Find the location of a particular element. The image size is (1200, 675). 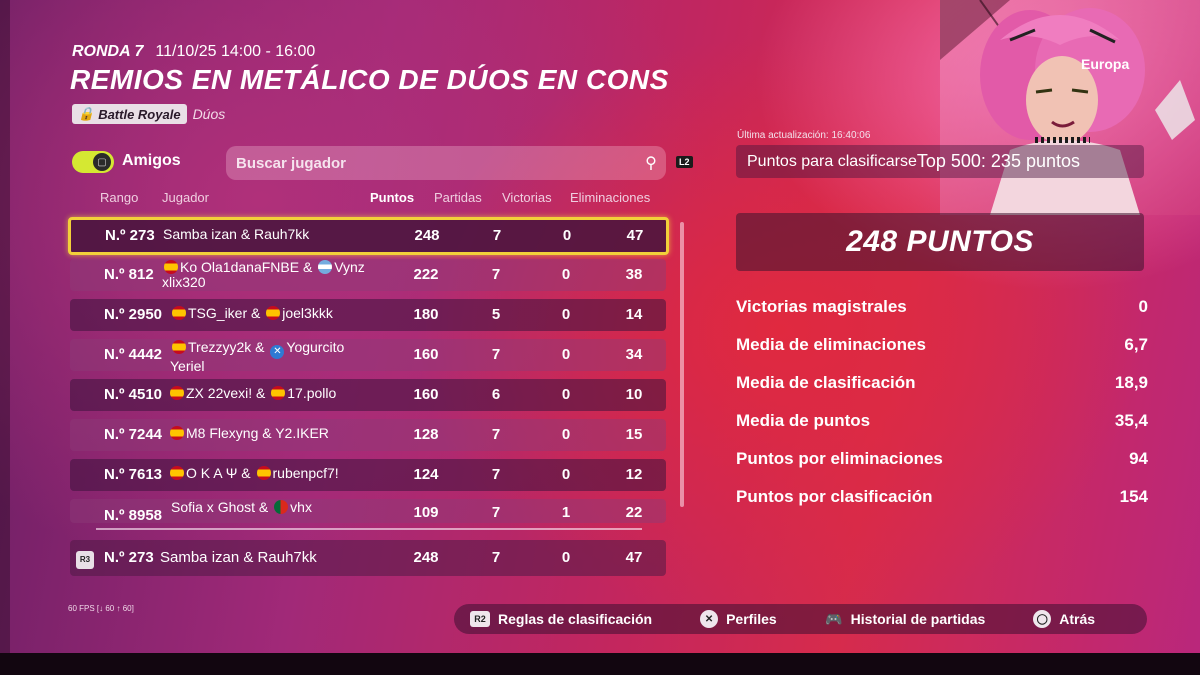

r3-hint-icon: R3 is located at coordinates (85, 560).